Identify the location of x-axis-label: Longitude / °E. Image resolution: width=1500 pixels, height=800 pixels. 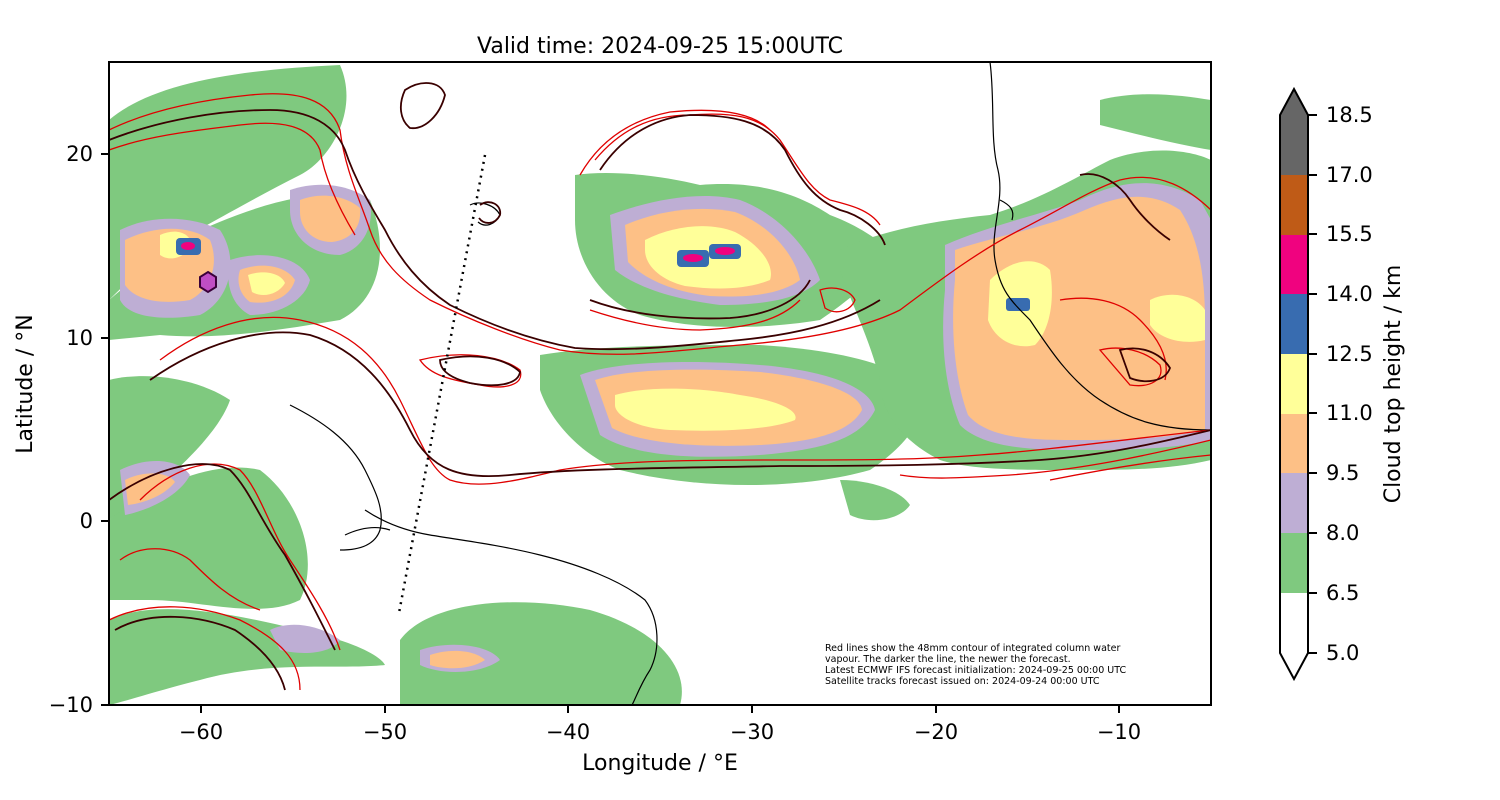
(660, 763).